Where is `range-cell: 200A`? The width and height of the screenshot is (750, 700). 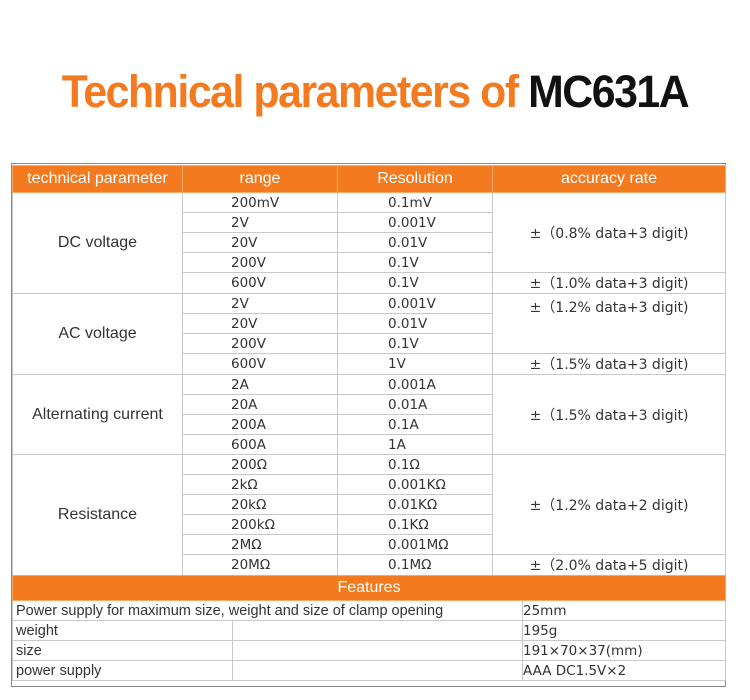
range-cell: 200A is located at coordinates (260, 424).